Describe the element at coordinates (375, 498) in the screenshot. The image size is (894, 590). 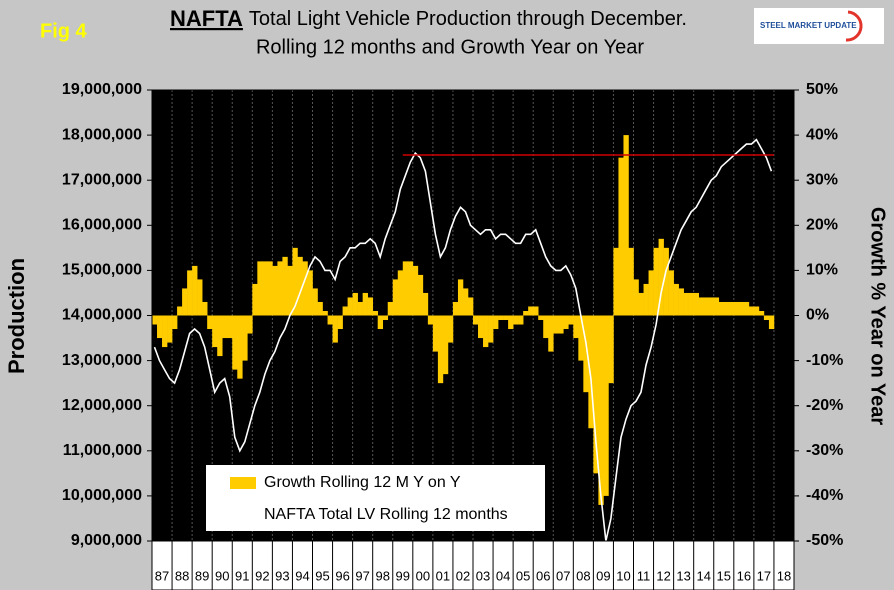
I see `legend-box` at that location.